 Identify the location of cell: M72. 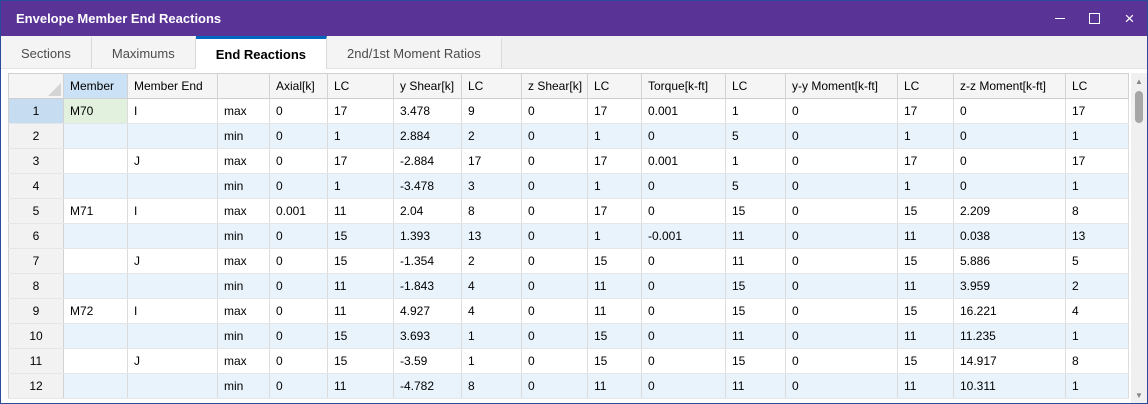
(95, 311).